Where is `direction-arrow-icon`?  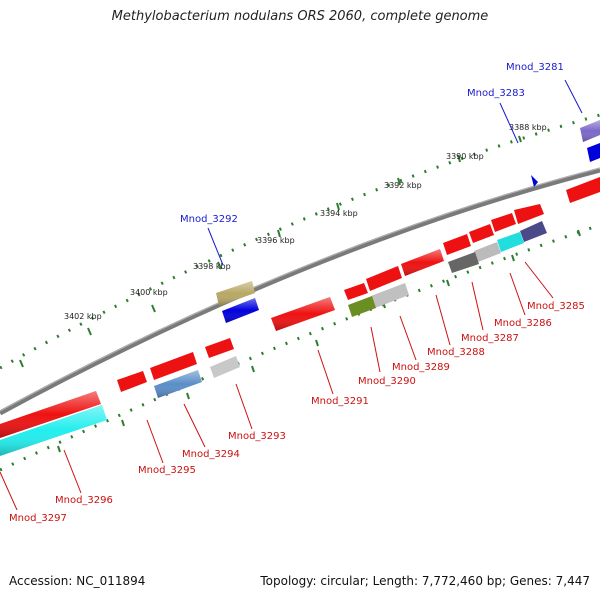
direction-arrow-icon is located at coordinates (534, 181).